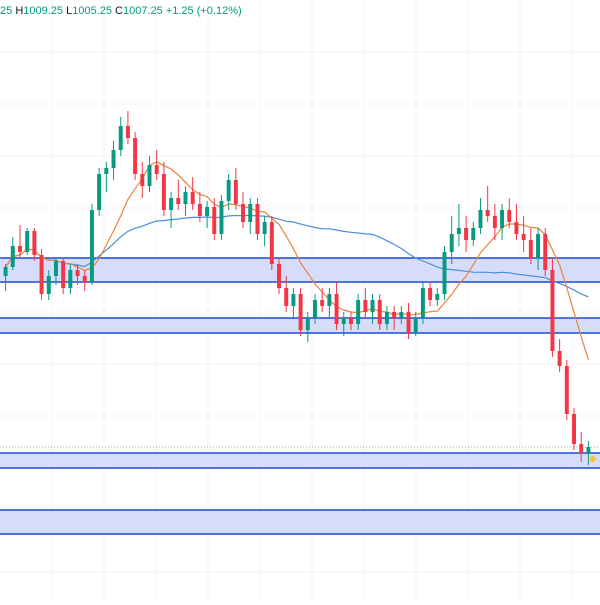 The width and height of the screenshot is (600, 605). I want to click on legend-high-value: 1009.25, so click(43, 11).